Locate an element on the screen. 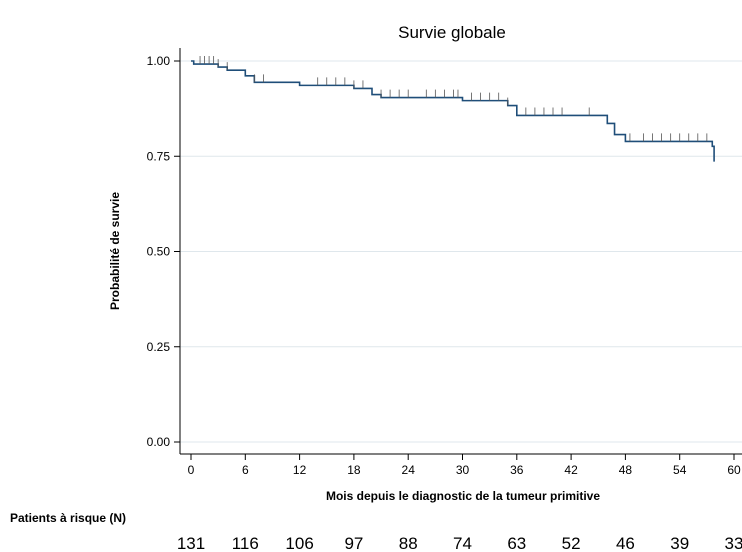  x-tick-label: 6 is located at coordinates (245, 470).